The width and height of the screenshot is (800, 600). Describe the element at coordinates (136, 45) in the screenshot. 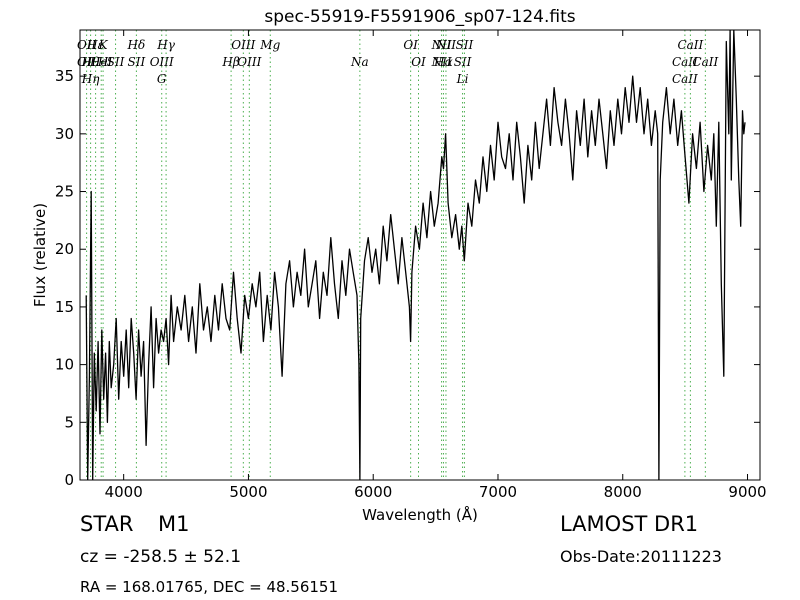

I see `spectral-line-label: Hδ` at that location.